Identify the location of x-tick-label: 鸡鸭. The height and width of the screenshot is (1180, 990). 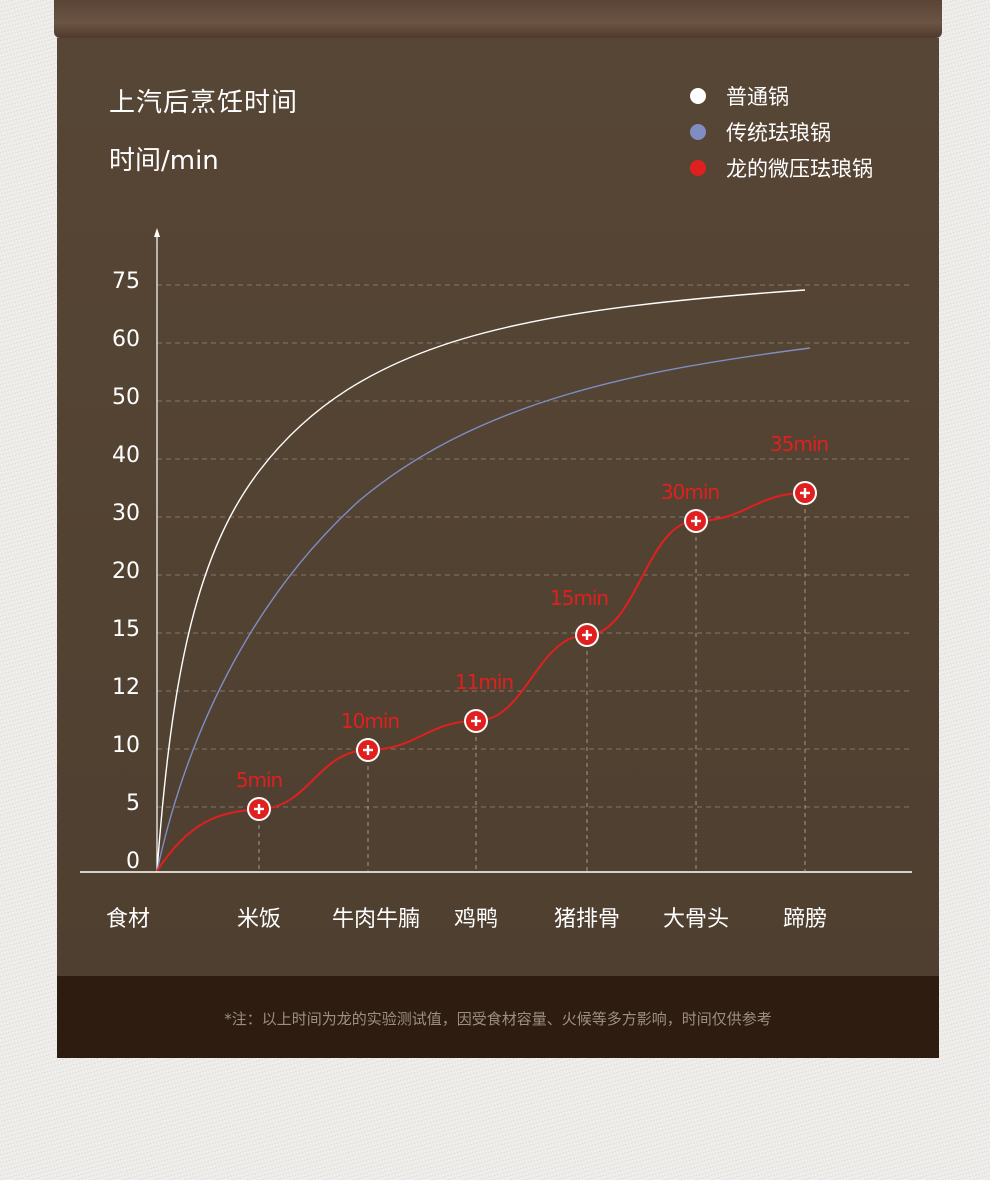
(476, 919).